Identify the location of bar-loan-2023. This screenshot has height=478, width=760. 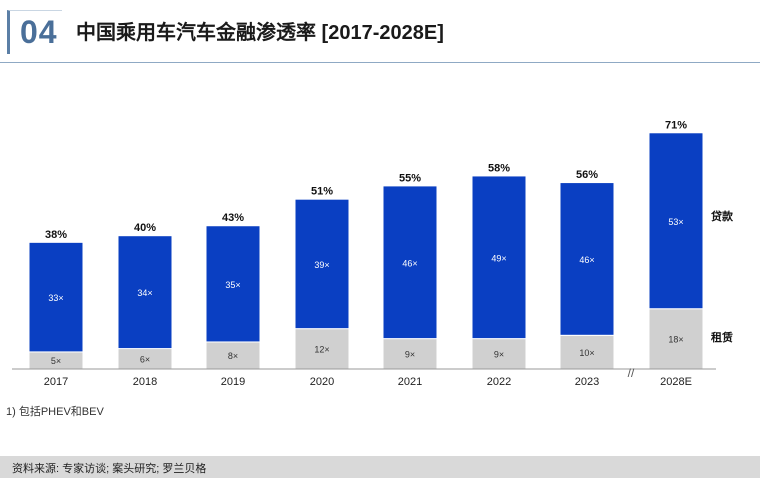
(587, 259).